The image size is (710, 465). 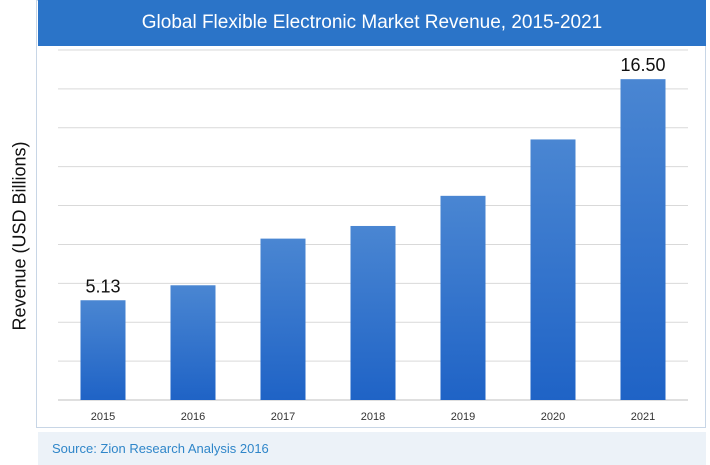 What do you see at coordinates (373, 417) in the screenshot?
I see `x-tick-label: 2018` at bounding box center [373, 417].